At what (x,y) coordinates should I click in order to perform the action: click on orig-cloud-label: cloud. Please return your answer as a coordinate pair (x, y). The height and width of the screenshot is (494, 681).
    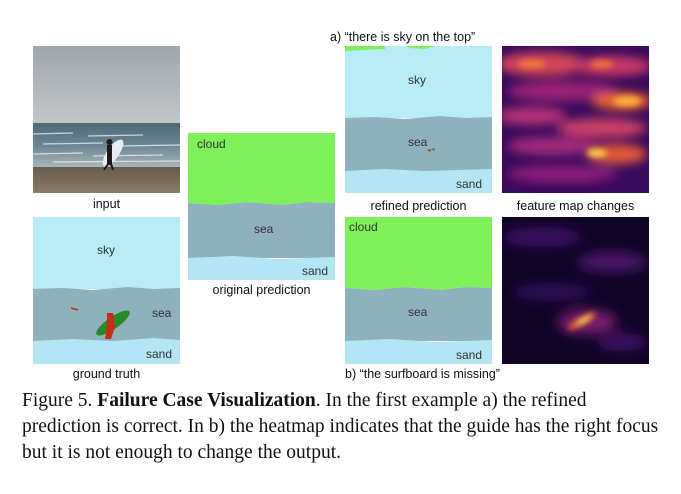
    Looking at the image, I should click on (211, 144).